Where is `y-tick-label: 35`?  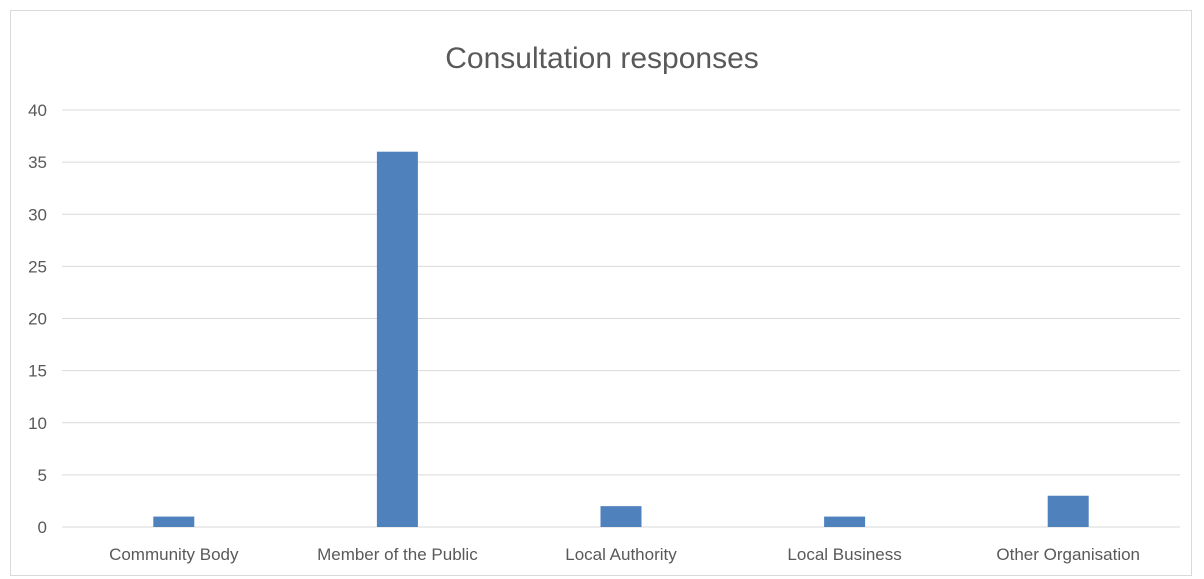 y-tick-label: 35 is located at coordinates (37, 162).